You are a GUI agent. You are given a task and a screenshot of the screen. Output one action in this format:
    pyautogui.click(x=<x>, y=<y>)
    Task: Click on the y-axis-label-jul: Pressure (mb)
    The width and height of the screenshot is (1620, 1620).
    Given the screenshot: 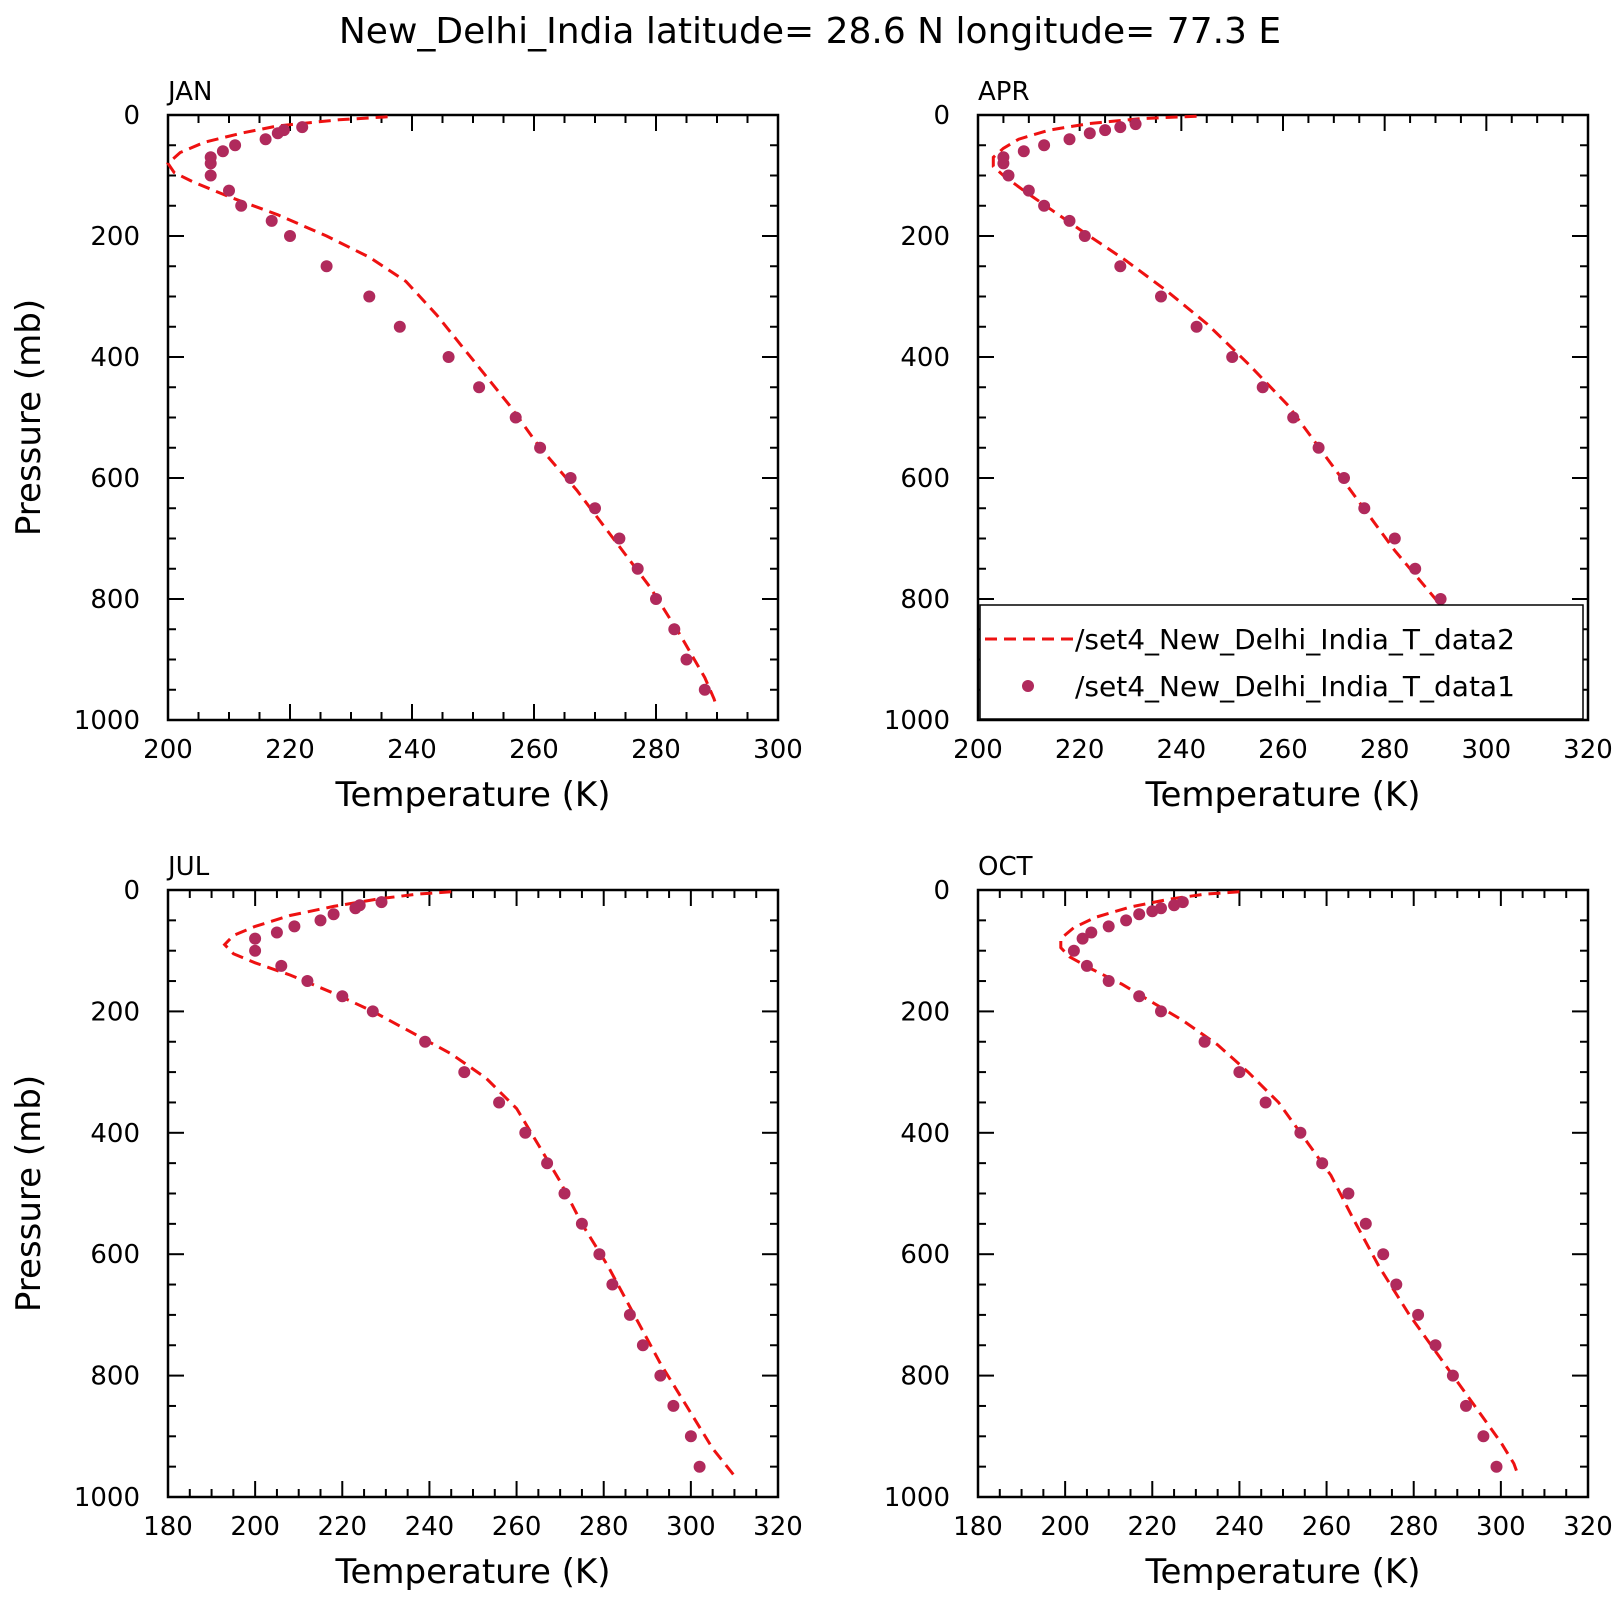 What is the action you would take?
    pyautogui.click(x=29, y=1193)
    